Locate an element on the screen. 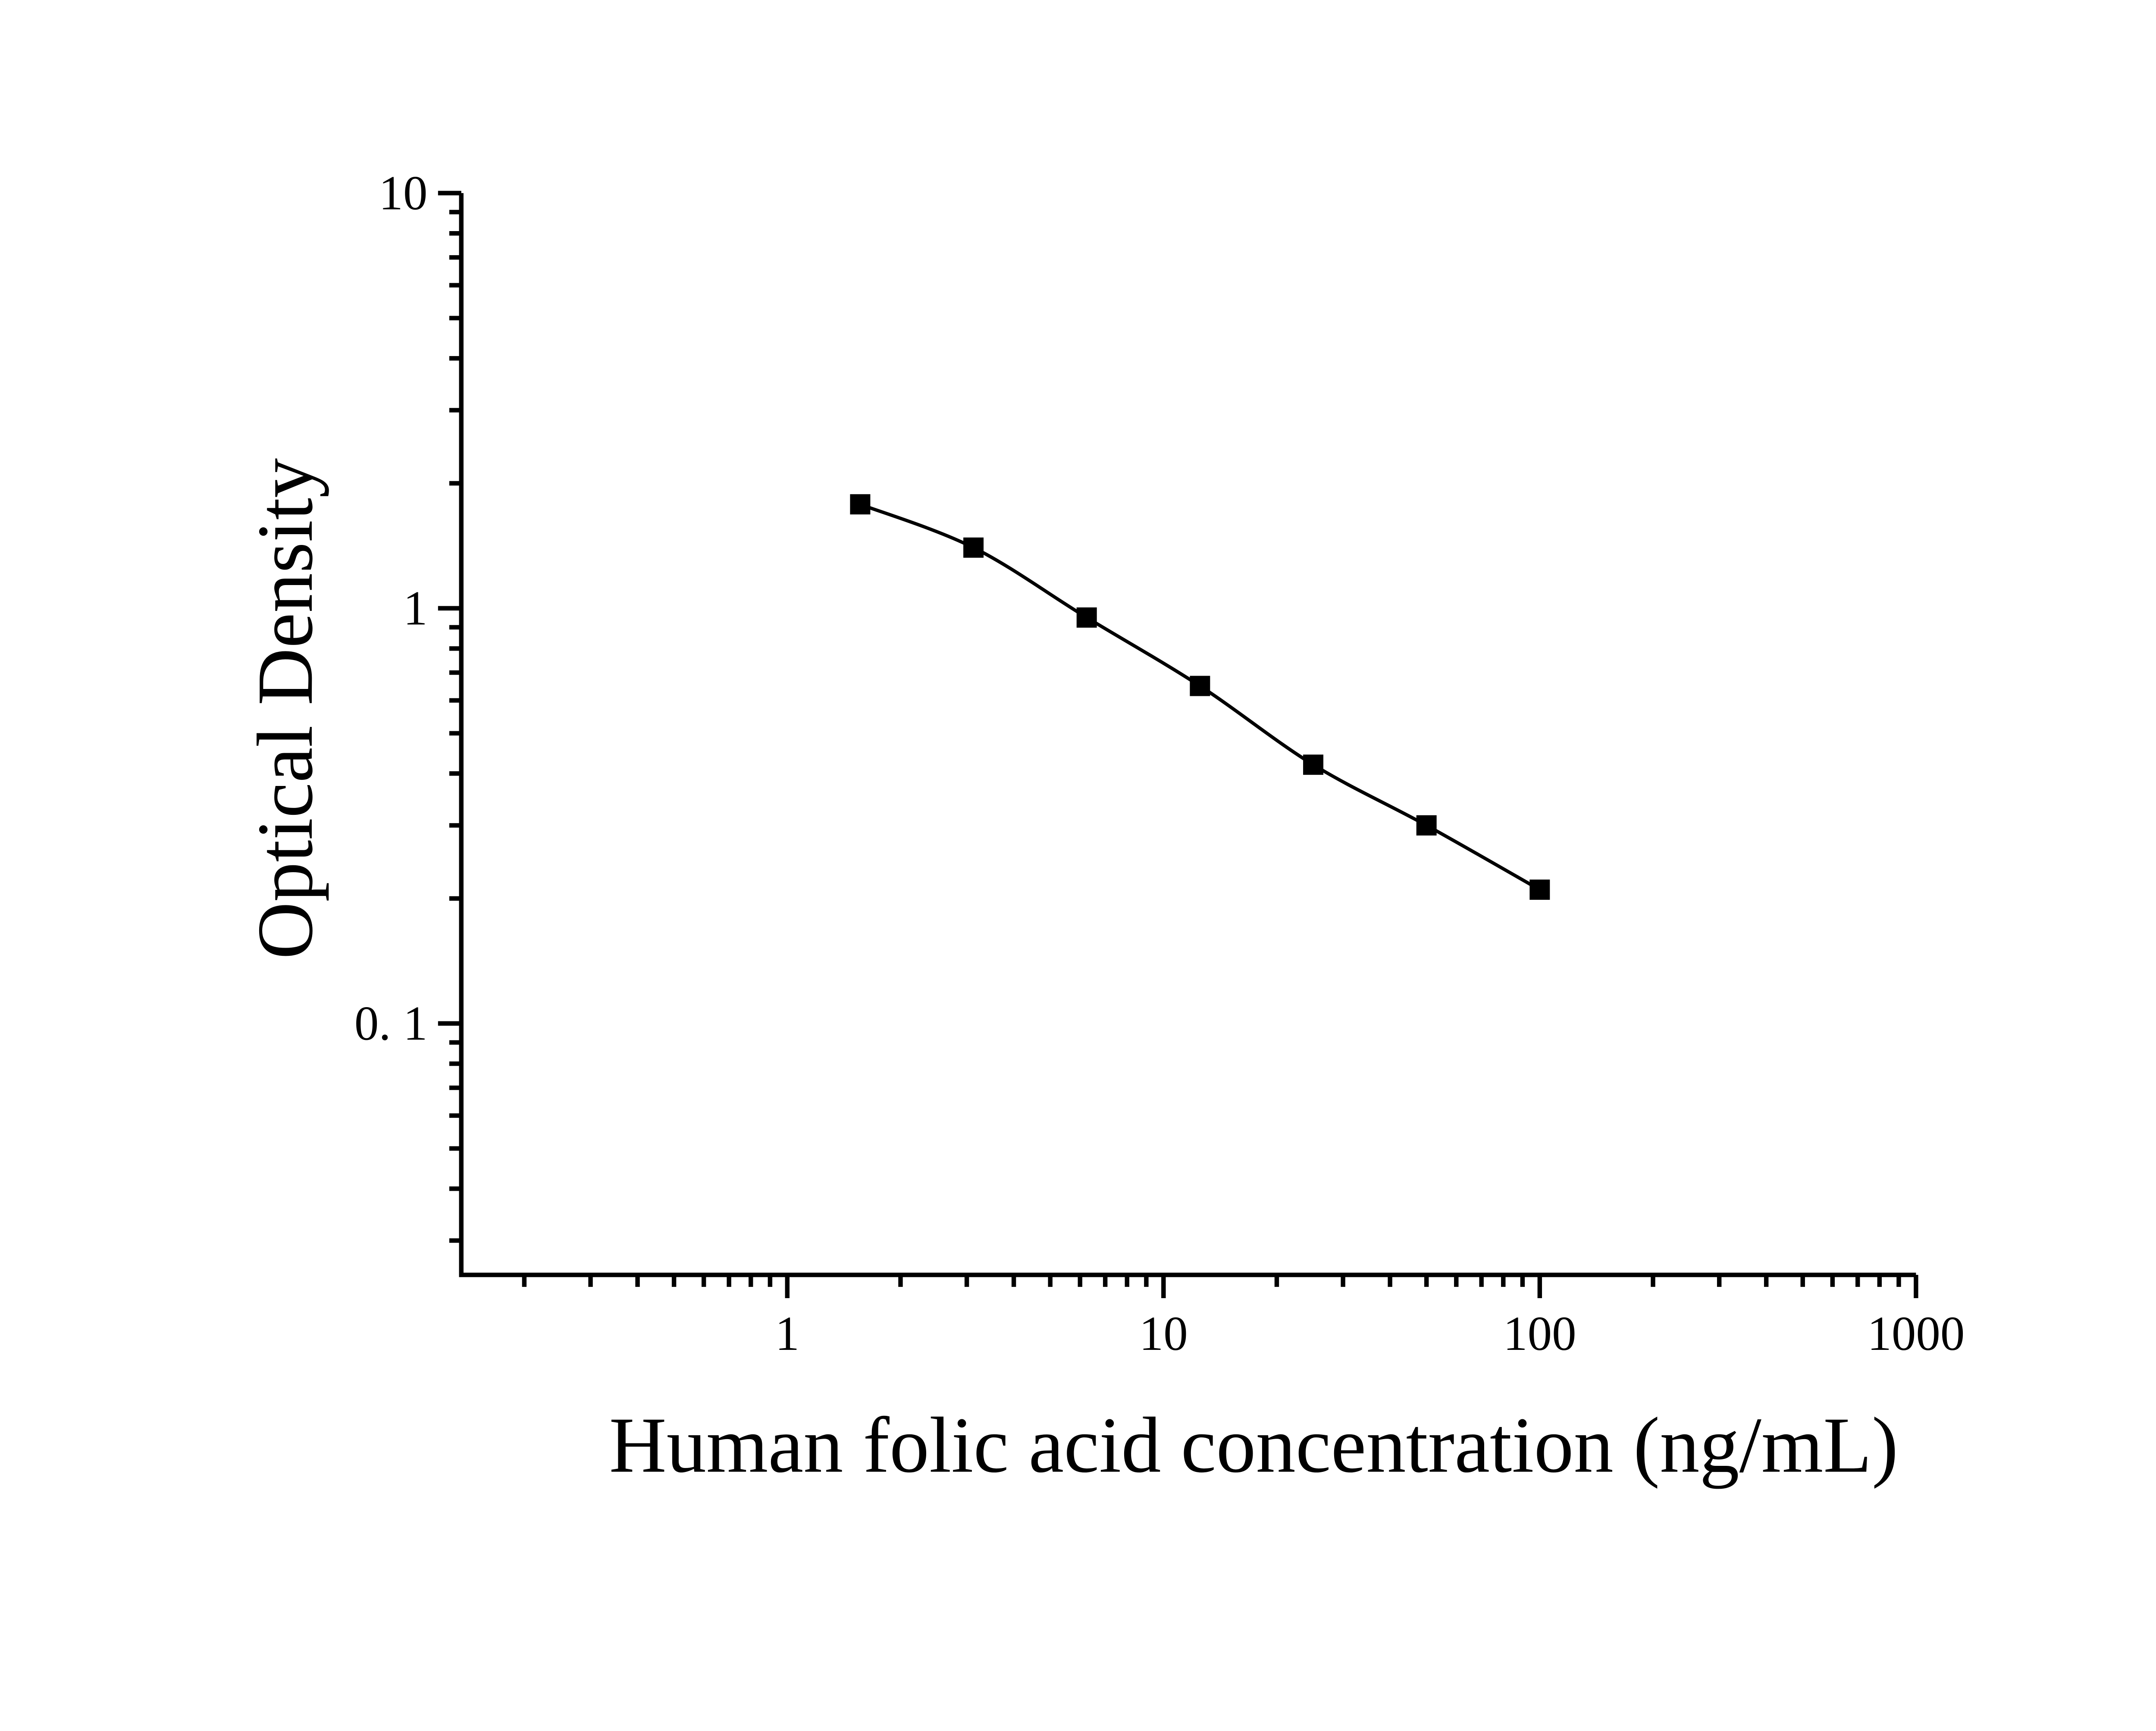  y-axis-title: Optical Density is located at coordinates (285, 708).